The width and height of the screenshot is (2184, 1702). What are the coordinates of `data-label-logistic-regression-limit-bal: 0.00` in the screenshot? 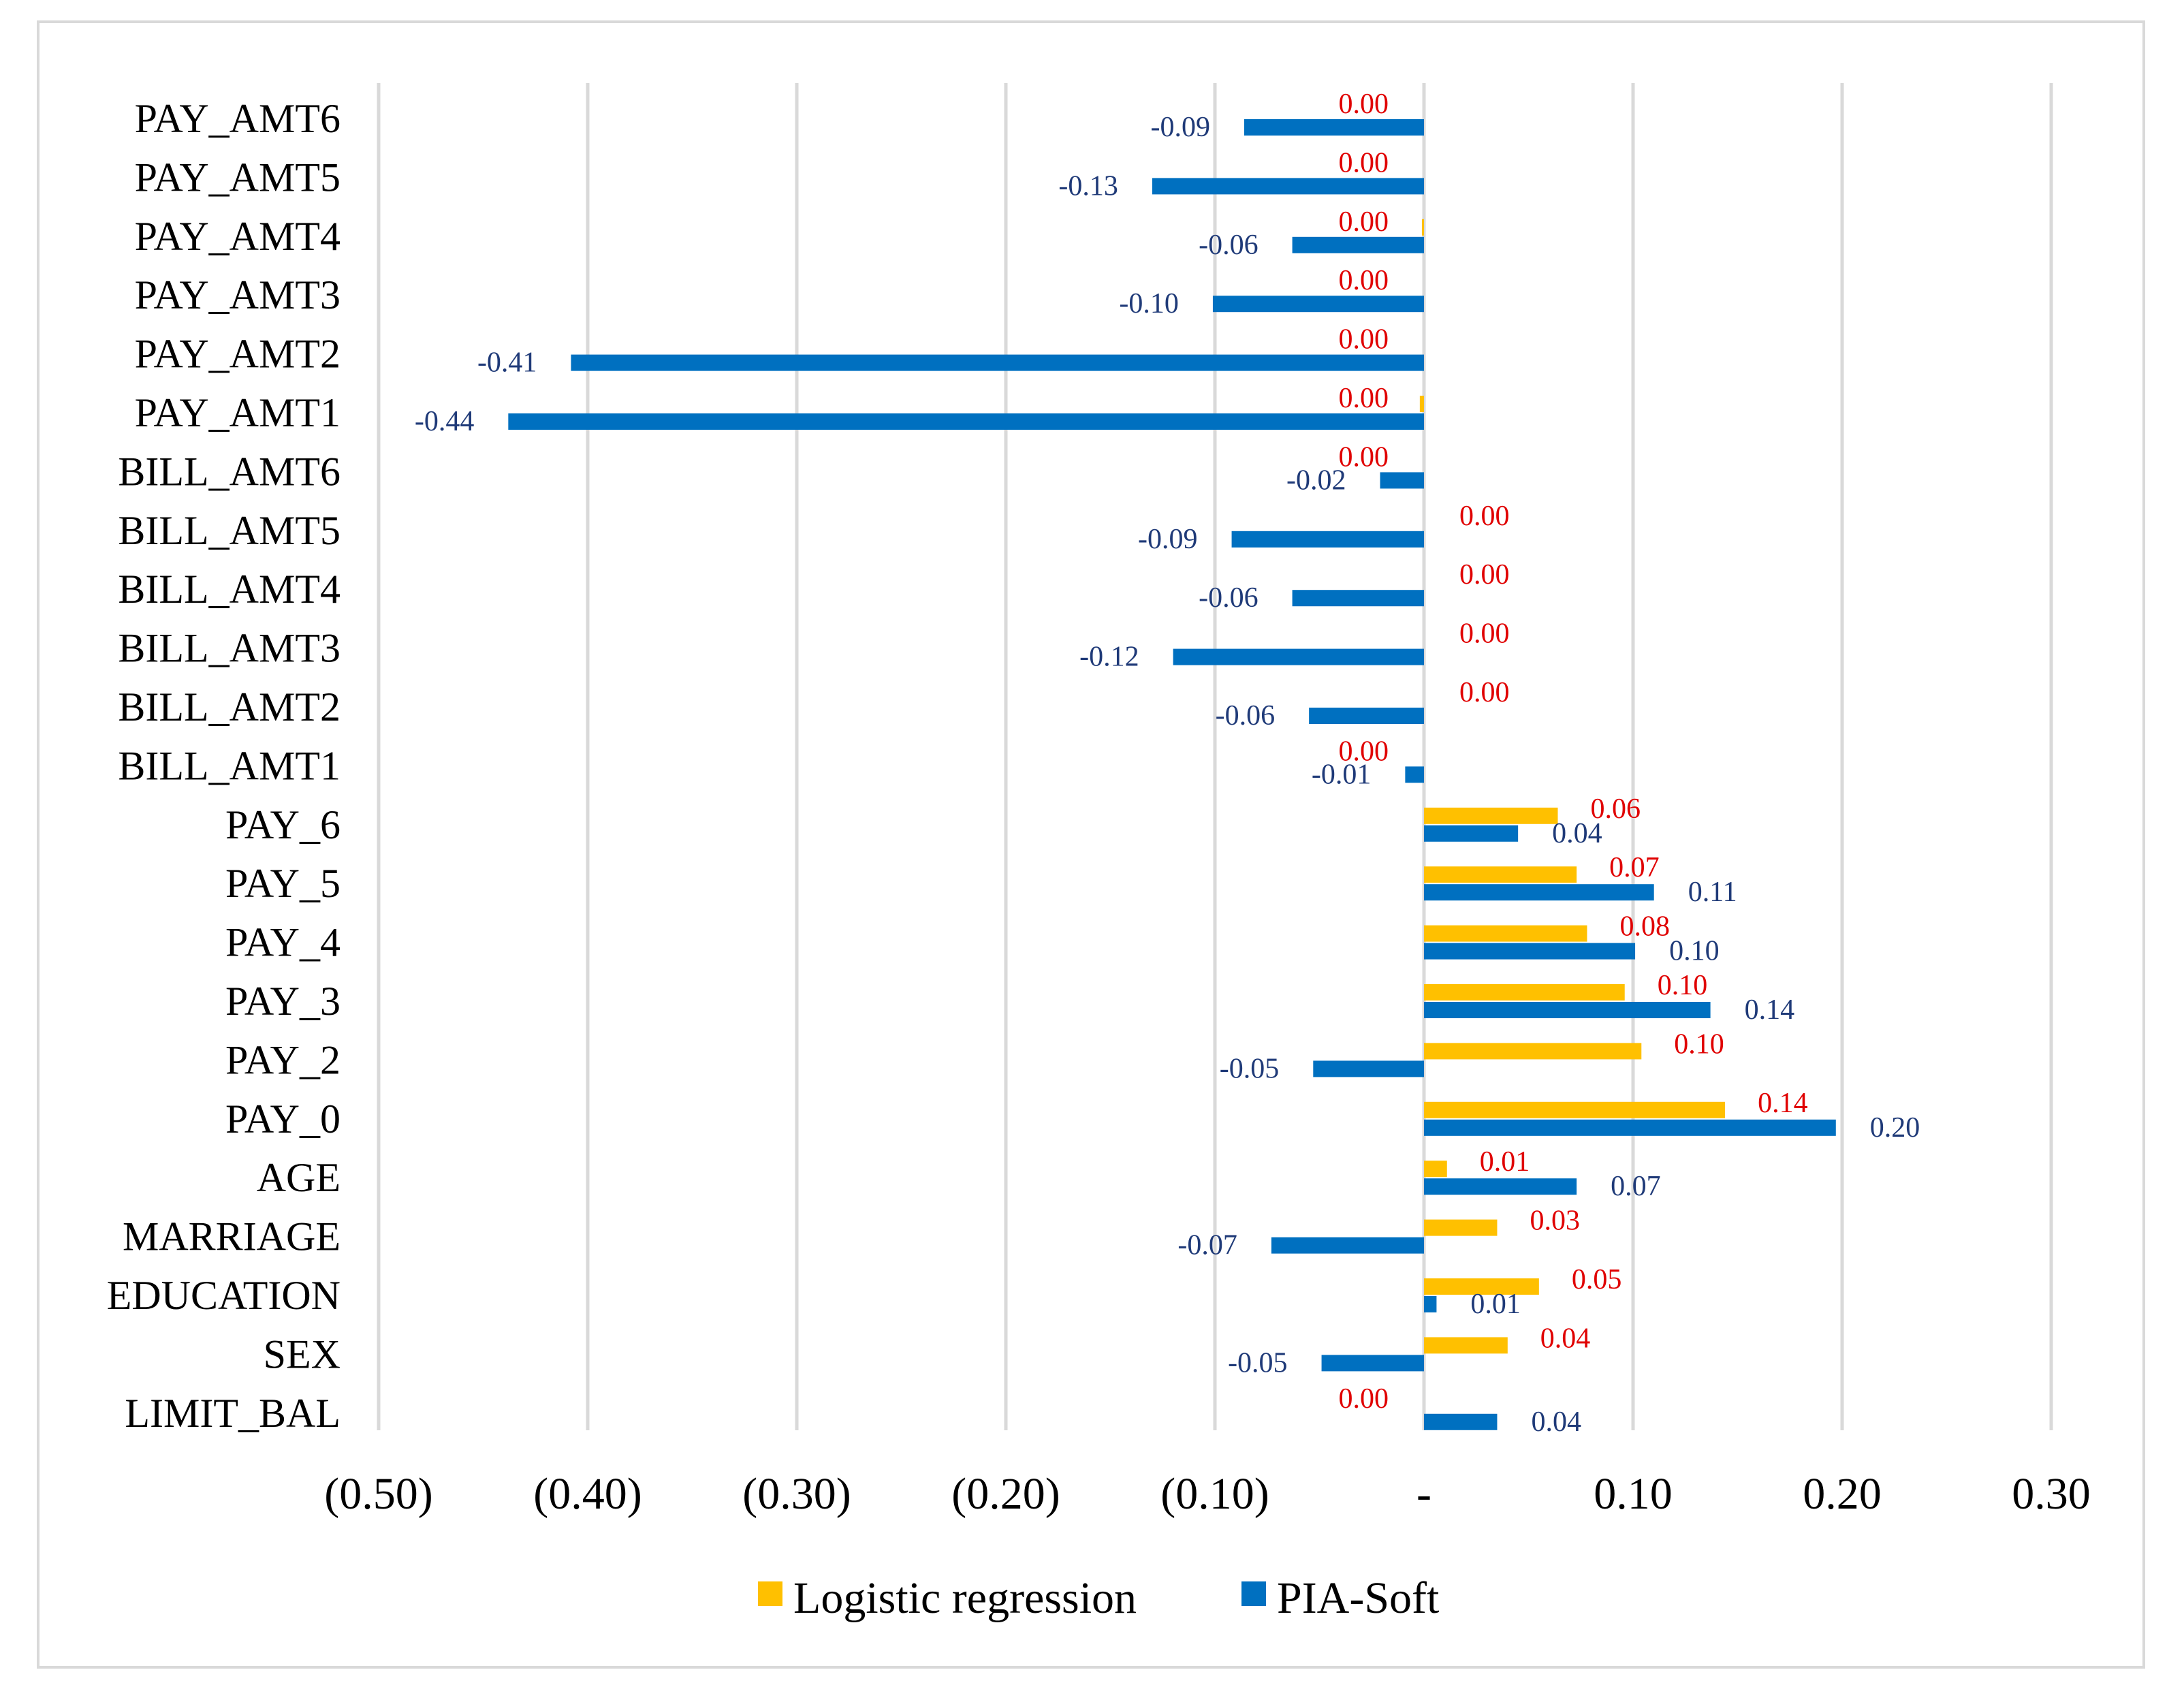 It's located at (1364, 1399).